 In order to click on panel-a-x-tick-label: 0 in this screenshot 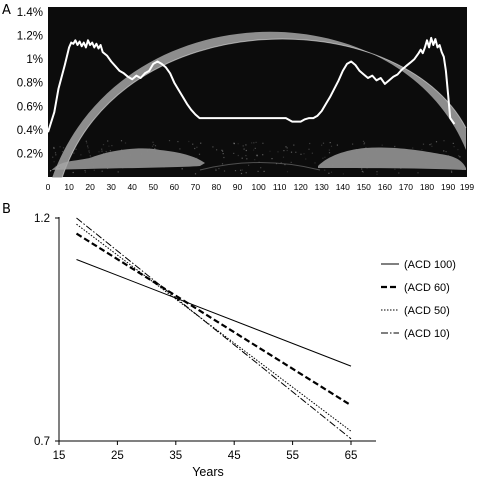, I will do `click(48, 187)`.